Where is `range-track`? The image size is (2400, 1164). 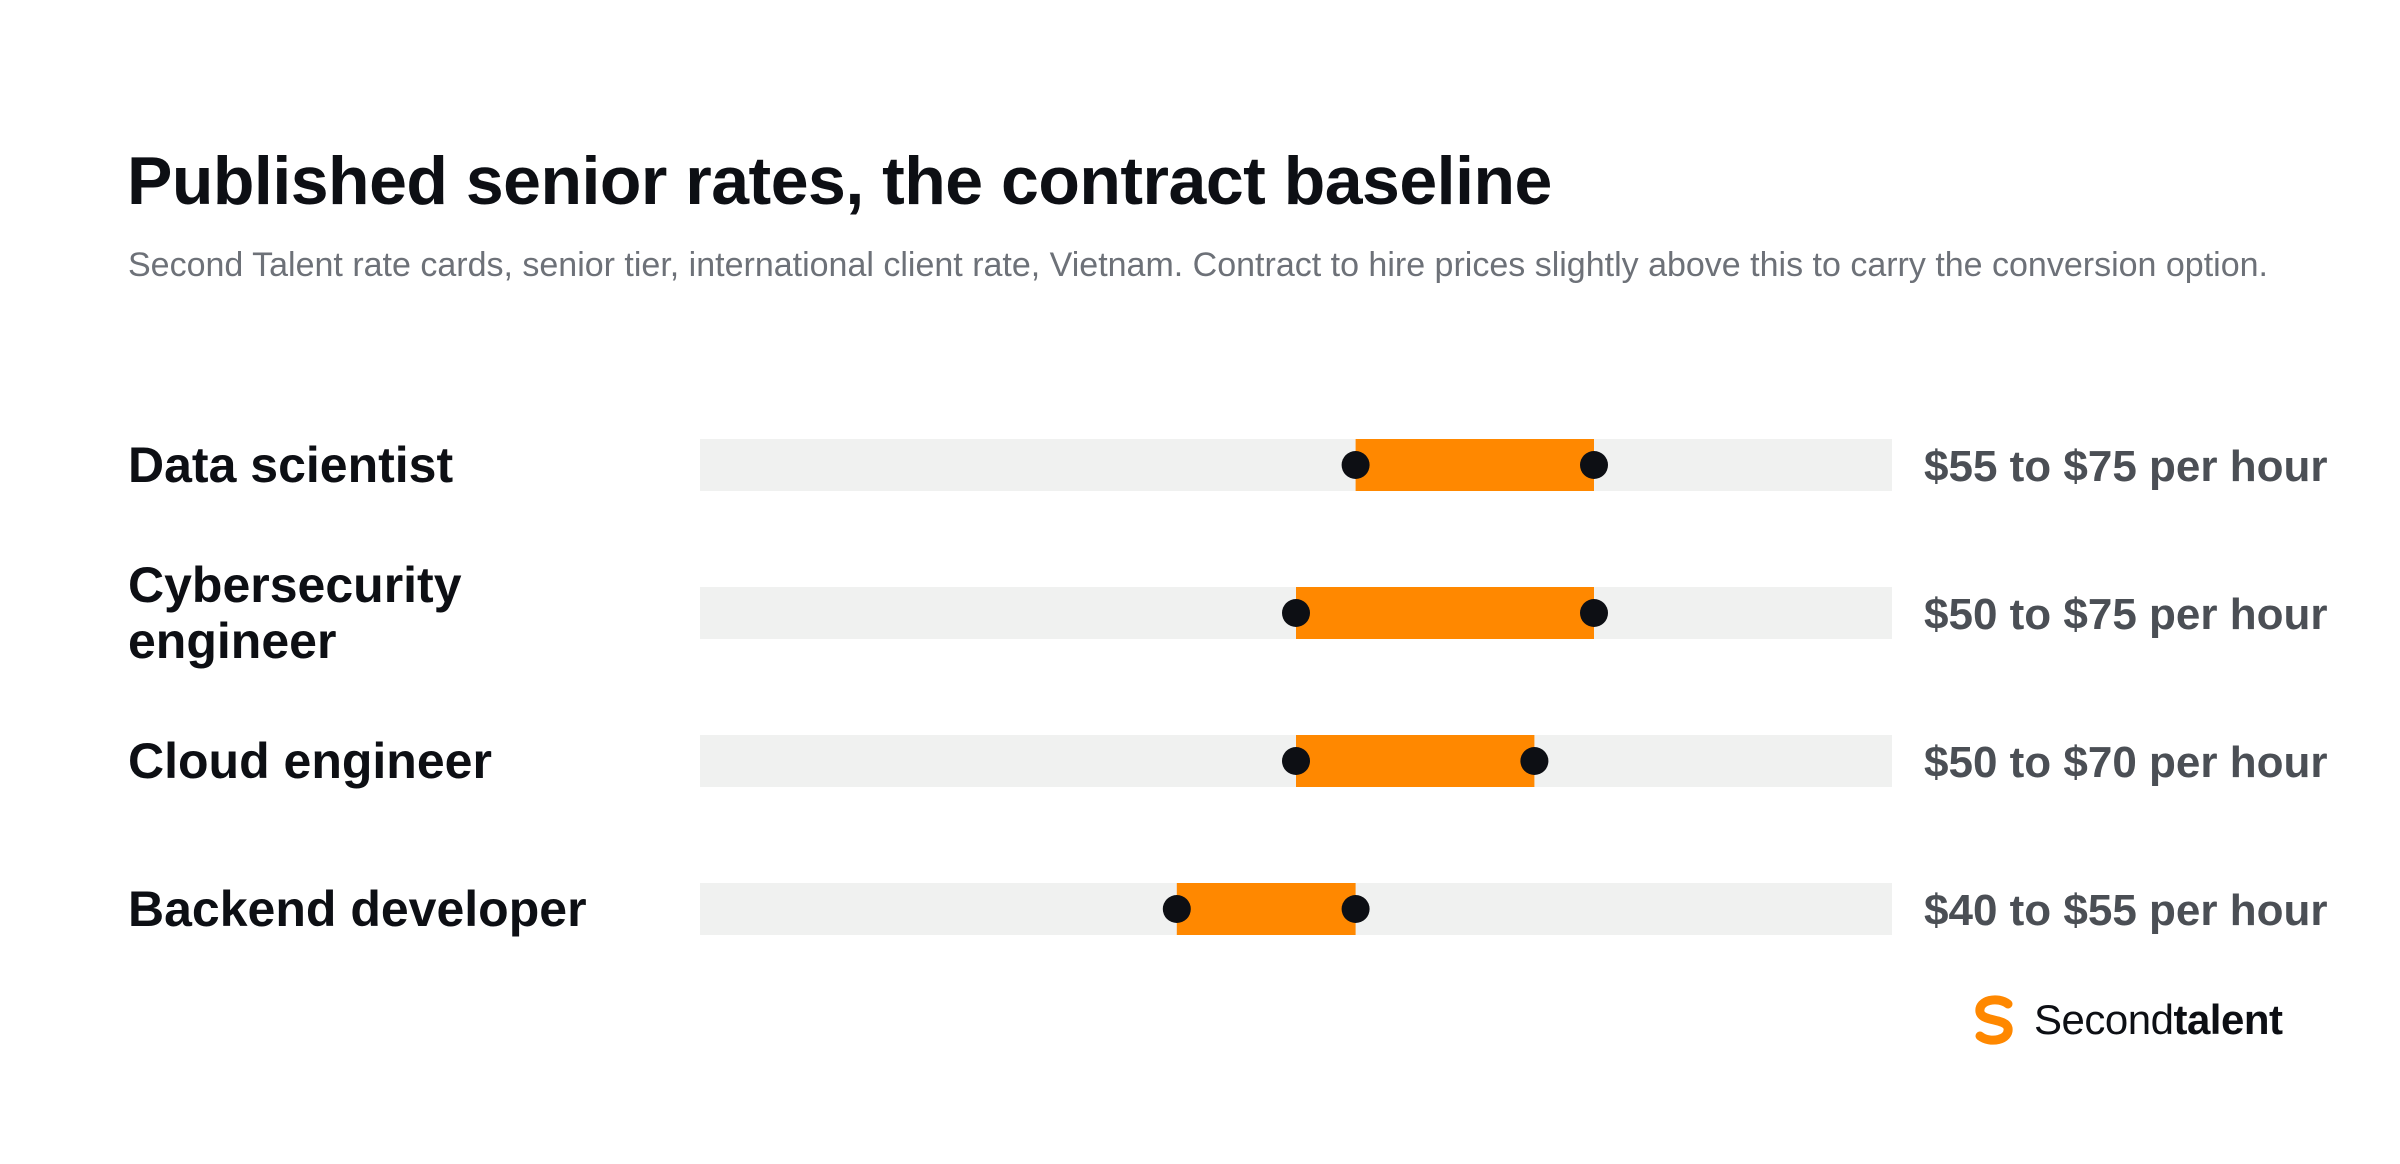 range-track is located at coordinates (1296, 465).